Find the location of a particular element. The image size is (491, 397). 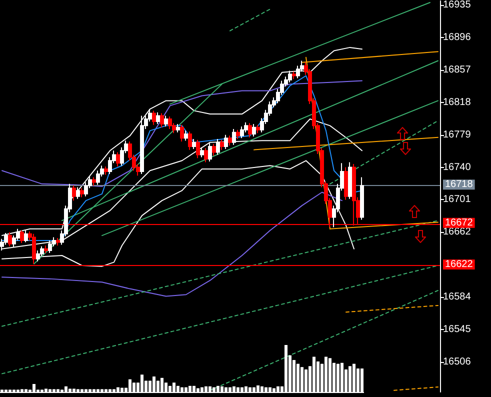

y-tick-label: 16701 is located at coordinates (457, 200).